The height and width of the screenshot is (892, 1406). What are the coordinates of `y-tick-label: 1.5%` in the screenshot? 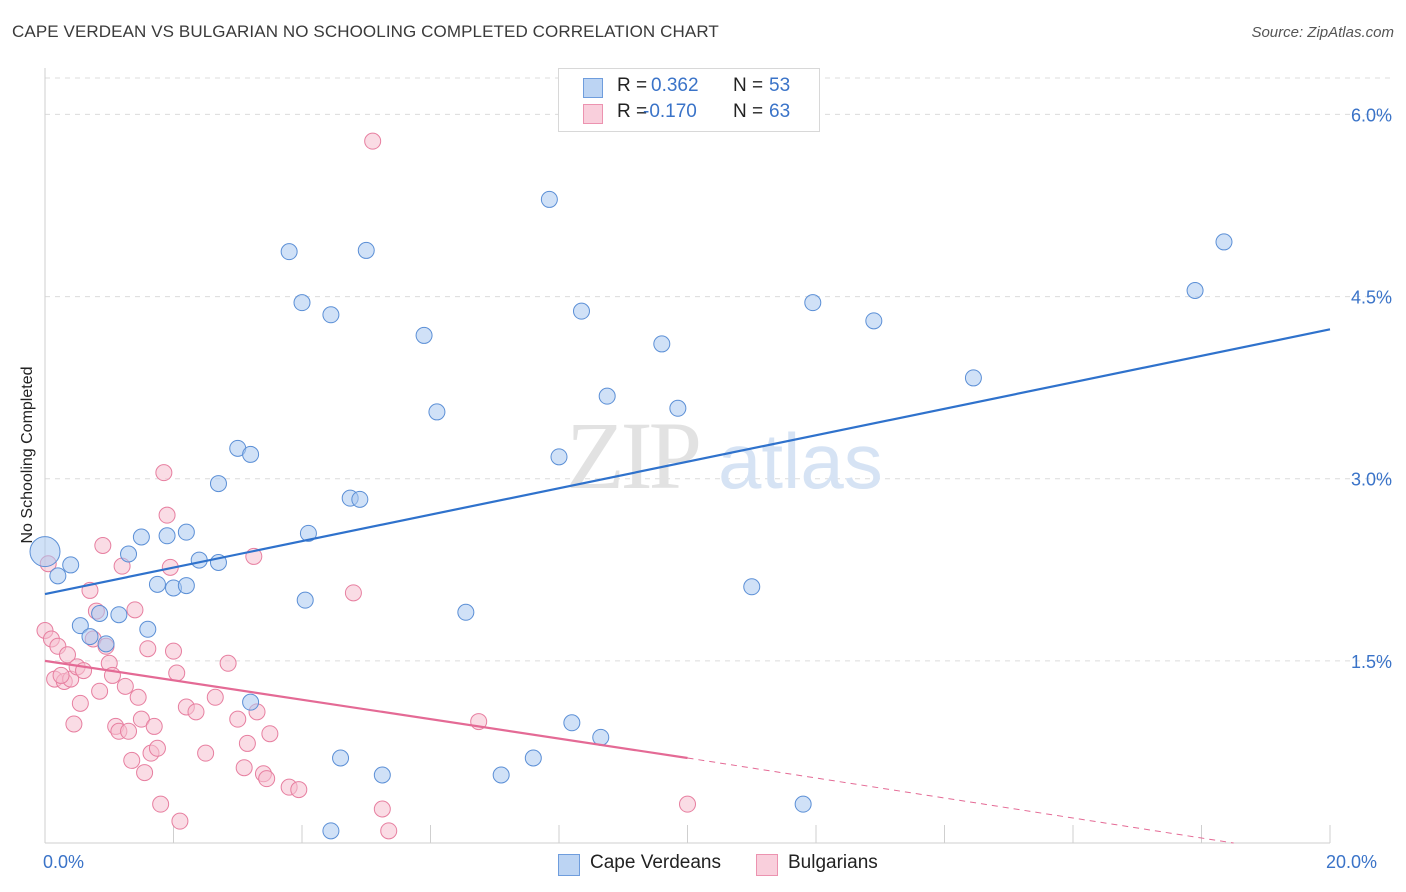 It's located at (1371, 662).